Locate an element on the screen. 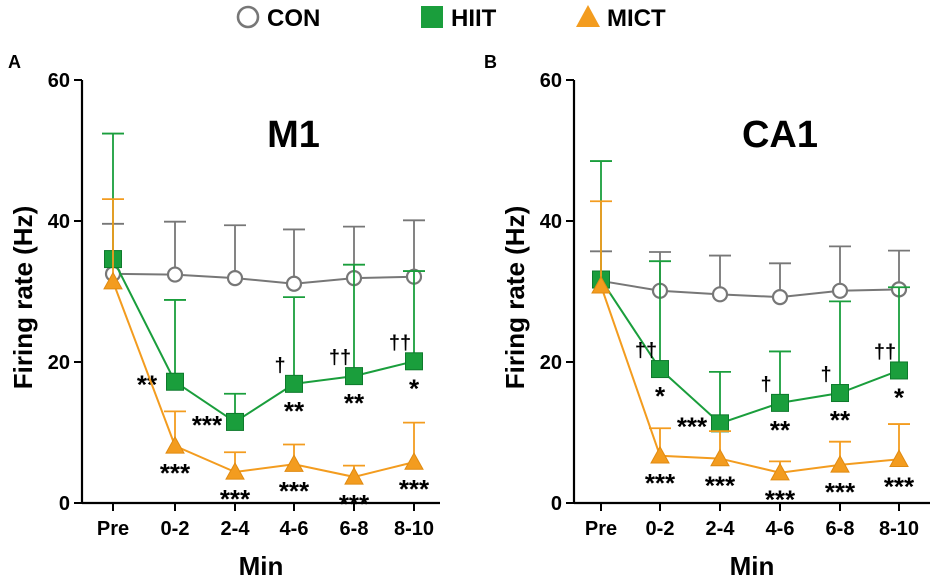 This screenshot has width=935, height=583. legend: CON HIIT MICT is located at coordinates (451, 18).